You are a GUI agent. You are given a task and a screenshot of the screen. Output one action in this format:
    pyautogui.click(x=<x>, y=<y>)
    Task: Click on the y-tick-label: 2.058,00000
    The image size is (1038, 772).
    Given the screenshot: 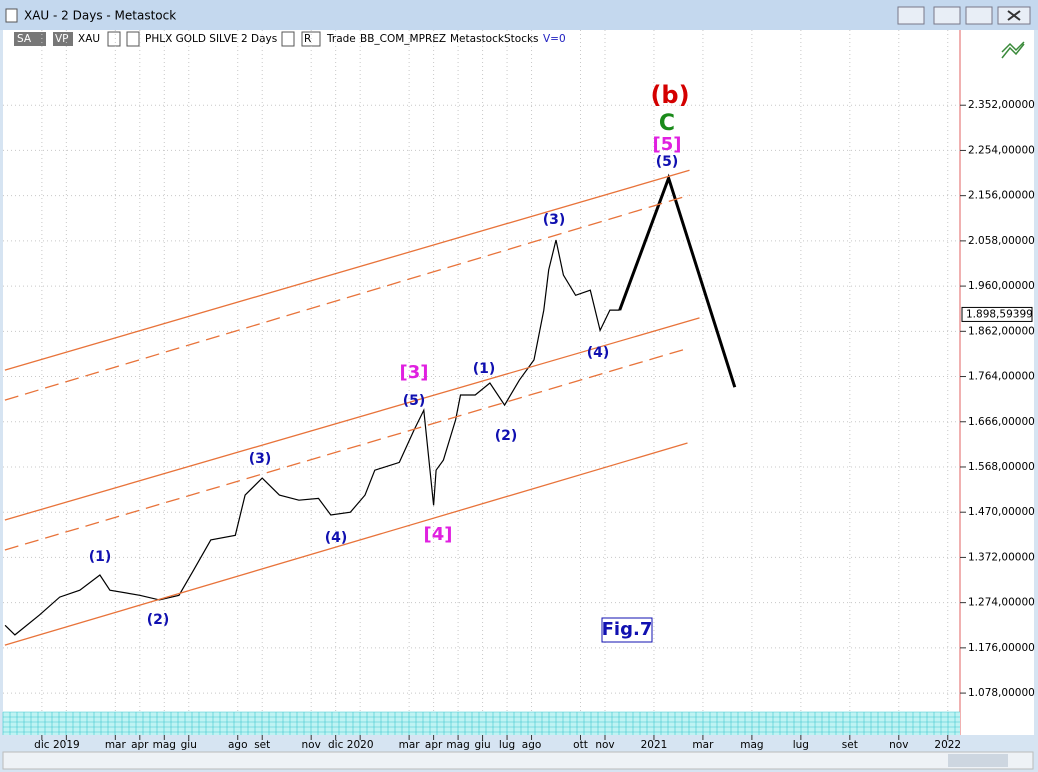 What is the action you would take?
    pyautogui.click(x=1001, y=241)
    